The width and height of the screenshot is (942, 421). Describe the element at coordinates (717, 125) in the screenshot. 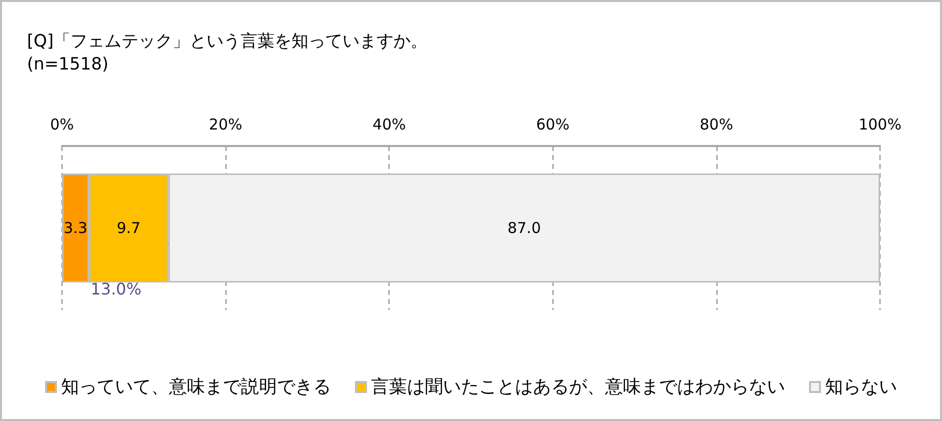

I see `x-tick-label: 80%` at that location.